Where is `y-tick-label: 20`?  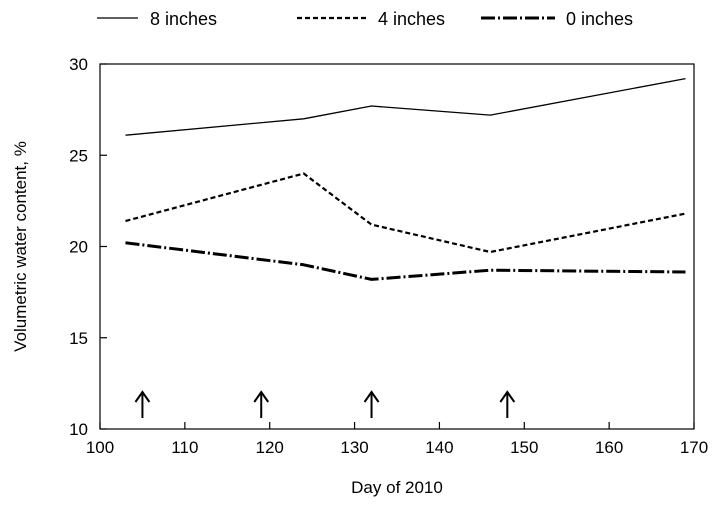 y-tick-label: 20 is located at coordinates (78, 247).